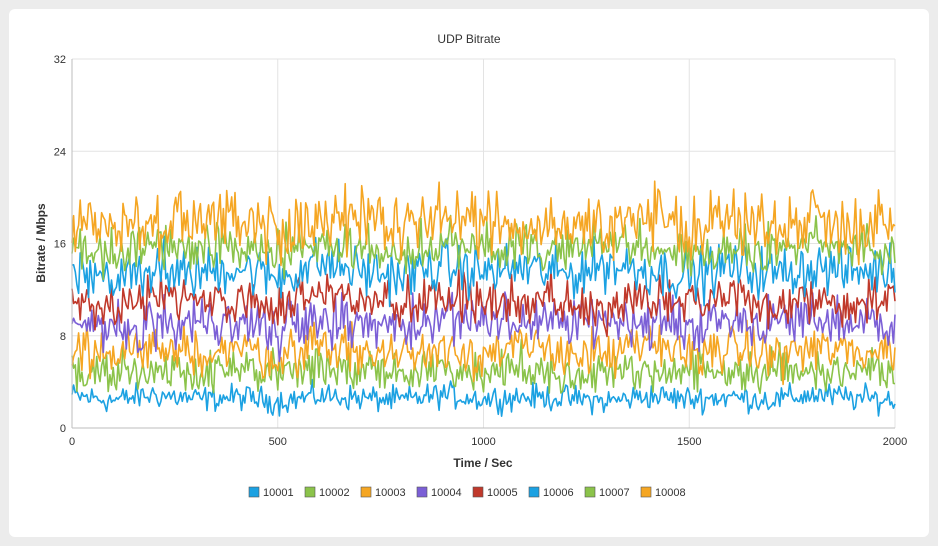  I want to click on x-axis-label: Time / Sec, so click(482, 463).